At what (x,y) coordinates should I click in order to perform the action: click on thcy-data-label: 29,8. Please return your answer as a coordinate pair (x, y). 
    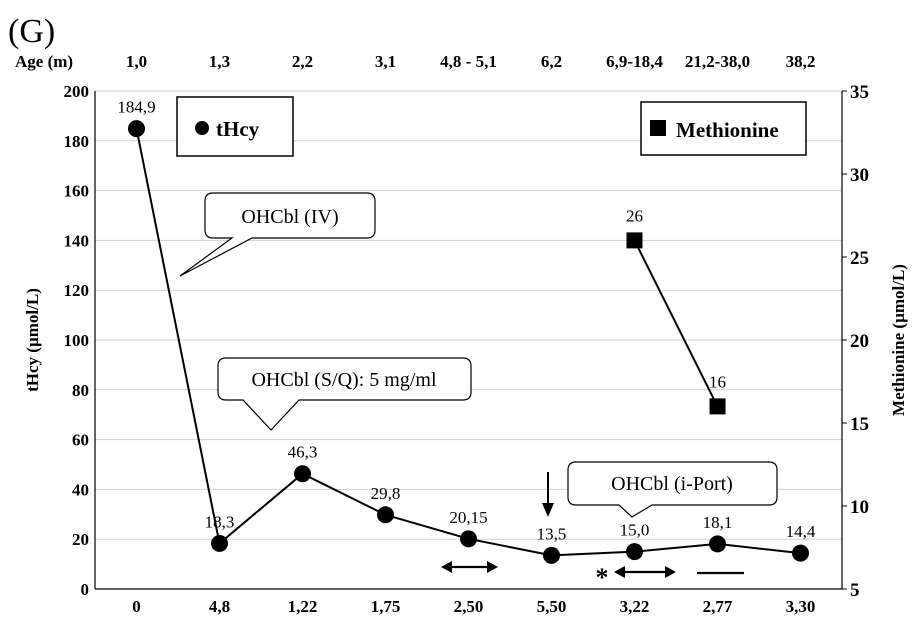
    Looking at the image, I should click on (386, 493).